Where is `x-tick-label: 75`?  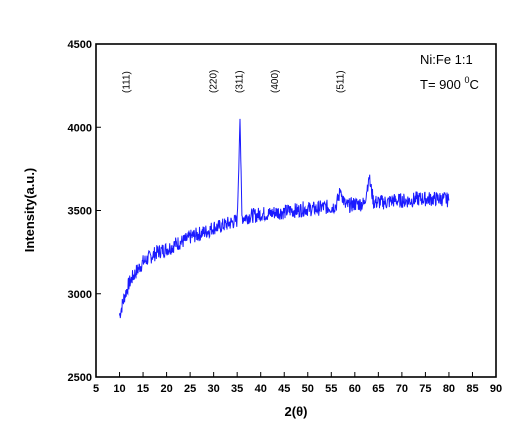
x-tick-label: 75 is located at coordinates (425, 389).